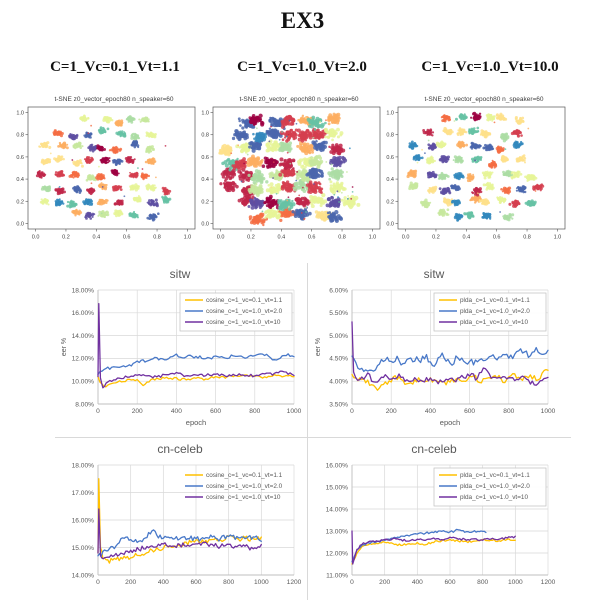 The width and height of the screenshot is (605, 600). I want to click on chart-title-cnceleb-plda: cn-celeb, so click(434, 449).